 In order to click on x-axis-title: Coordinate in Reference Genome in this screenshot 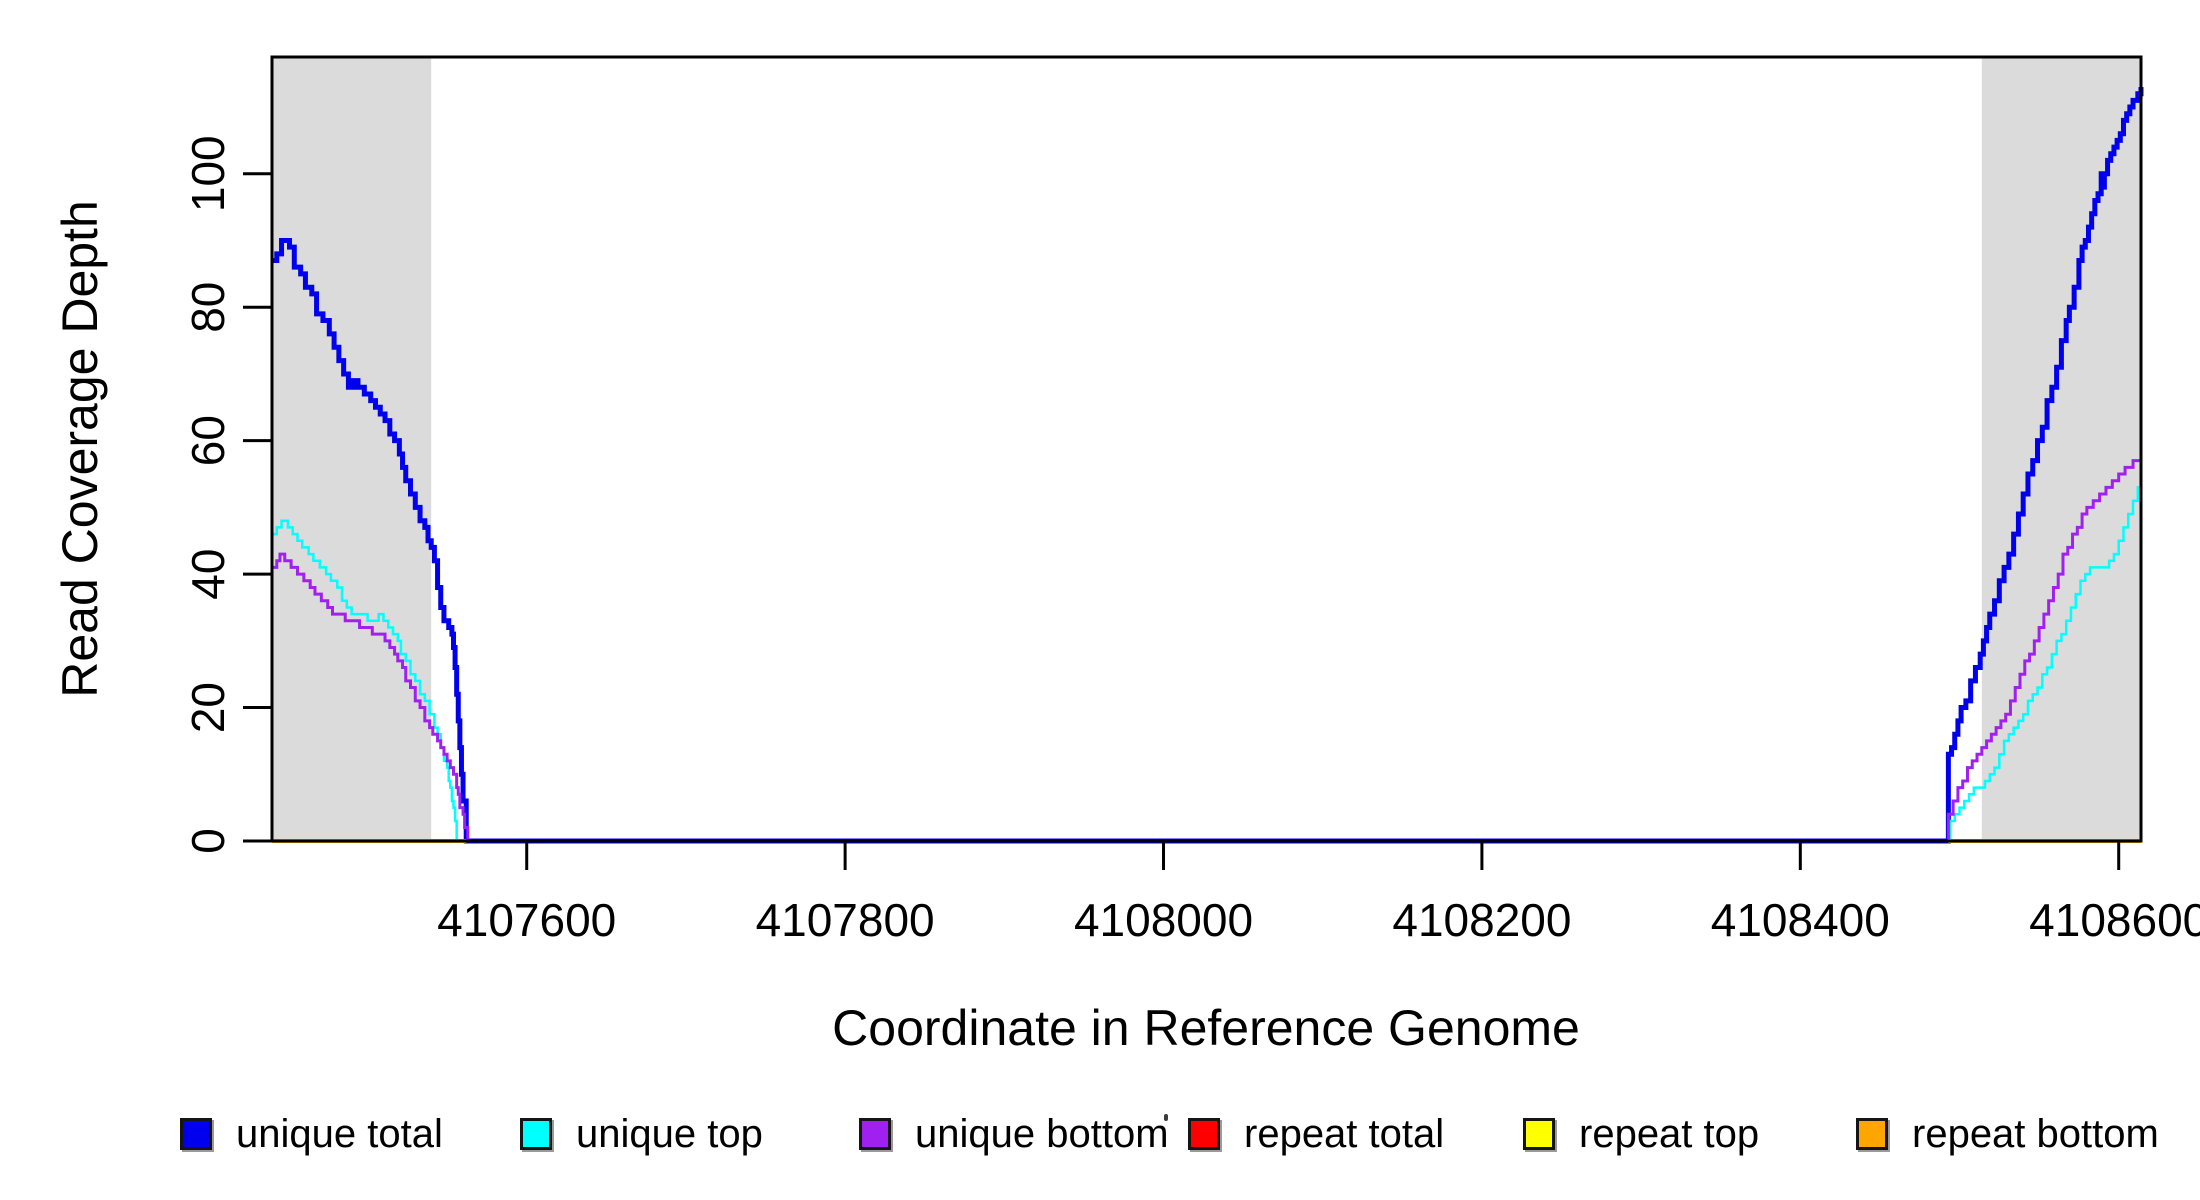, I will do `click(1206, 1028)`.